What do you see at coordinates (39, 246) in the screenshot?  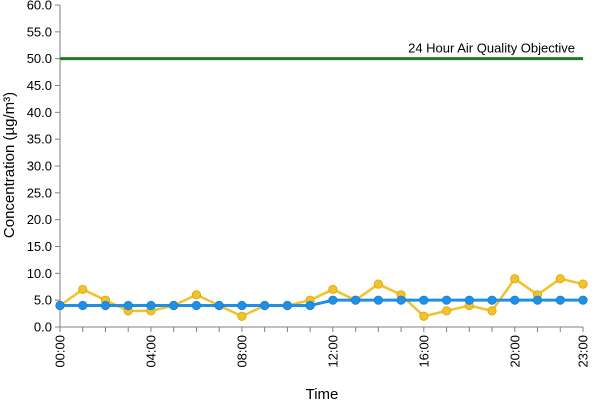 I see `y-tick-label: 15.0` at bounding box center [39, 246].